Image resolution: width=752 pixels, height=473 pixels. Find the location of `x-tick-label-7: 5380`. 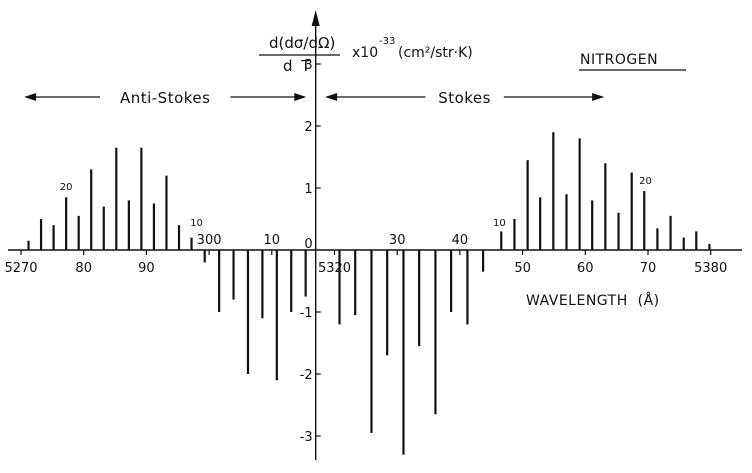

x-tick-label-7: 5380 is located at coordinates (710, 268).